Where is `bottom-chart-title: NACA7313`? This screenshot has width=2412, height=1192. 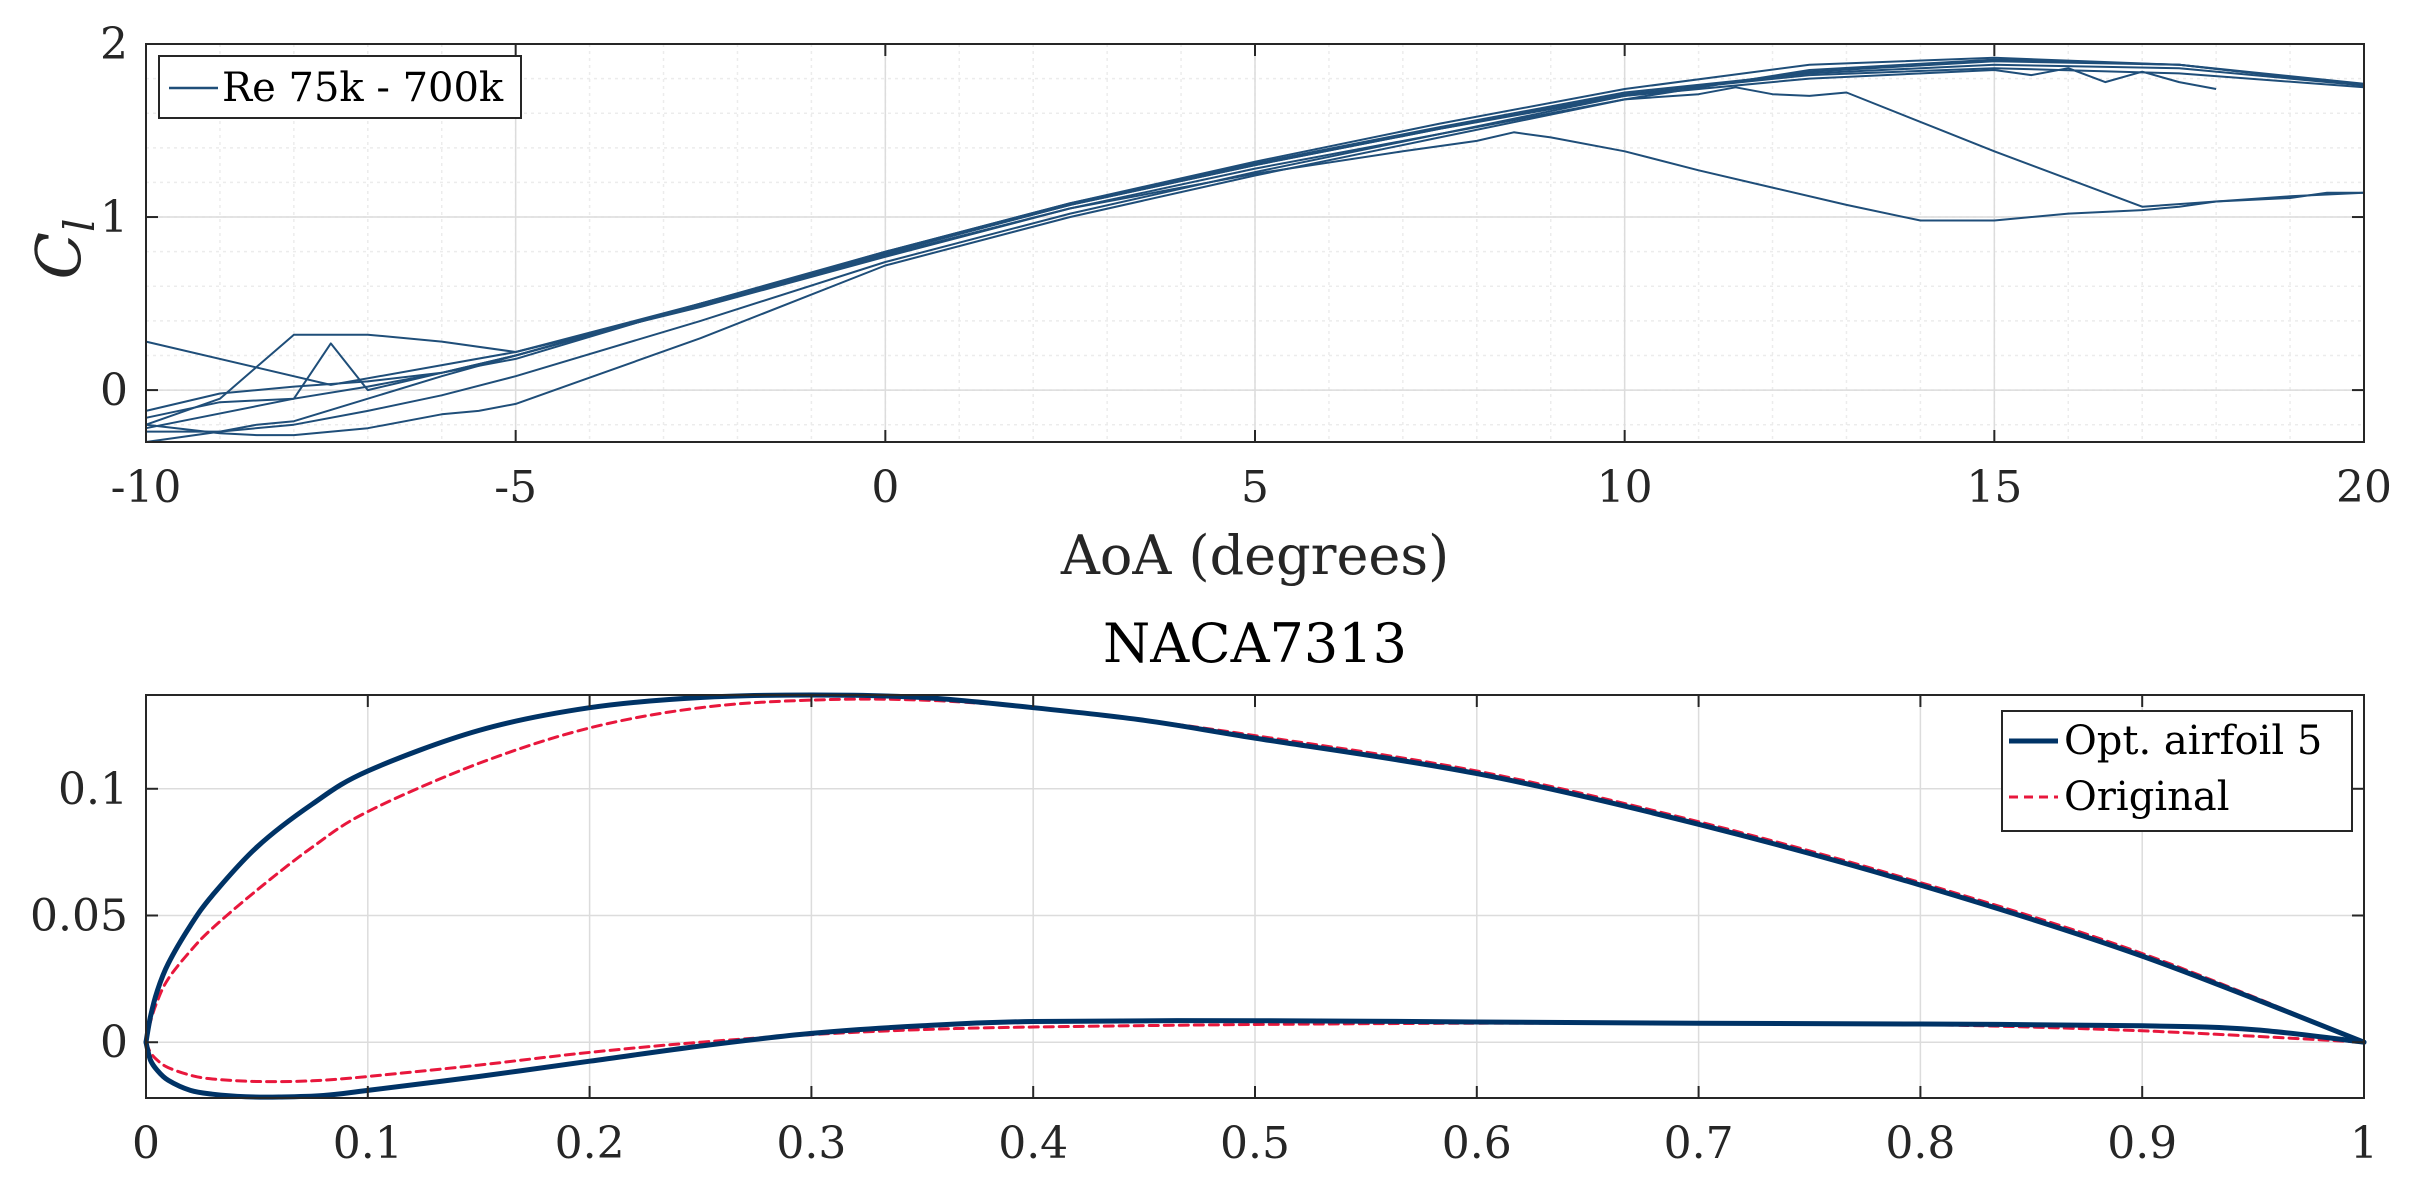
bottom-chart-title: NACA7313 is located at coordinates (1255, 643).